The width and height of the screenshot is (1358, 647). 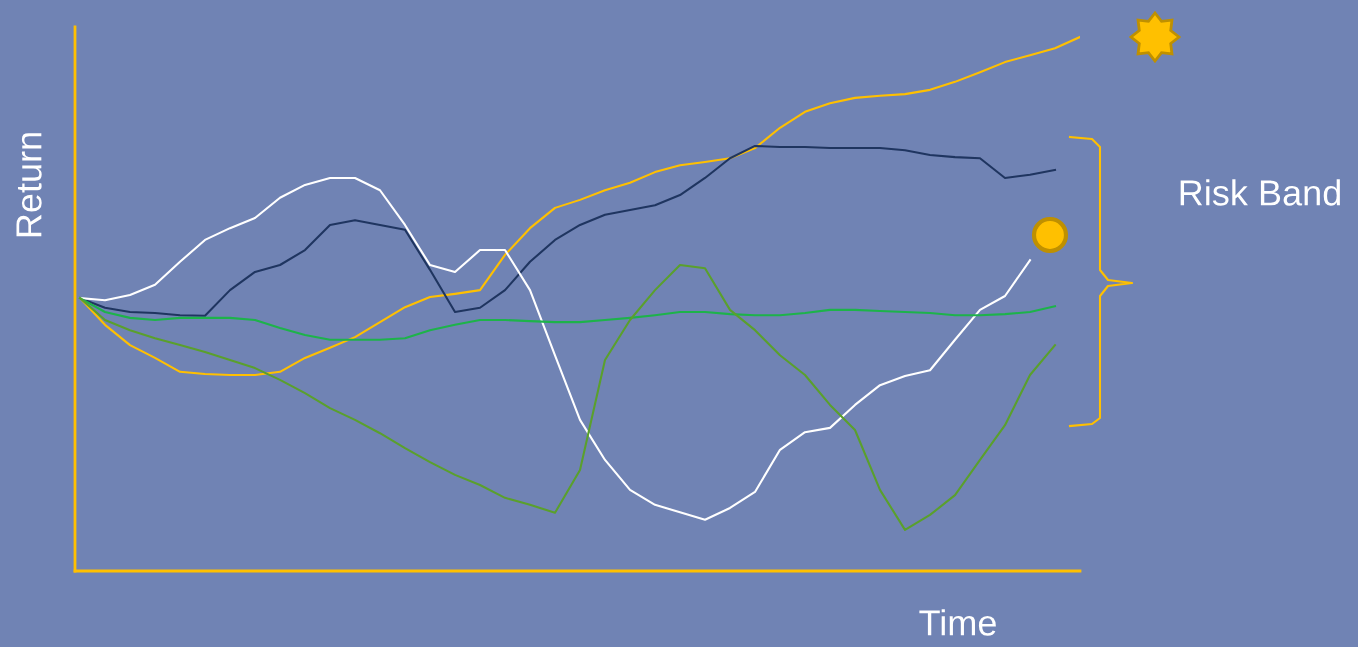 I want to click on x-axis-title: Time, so click(x=957, y=622).